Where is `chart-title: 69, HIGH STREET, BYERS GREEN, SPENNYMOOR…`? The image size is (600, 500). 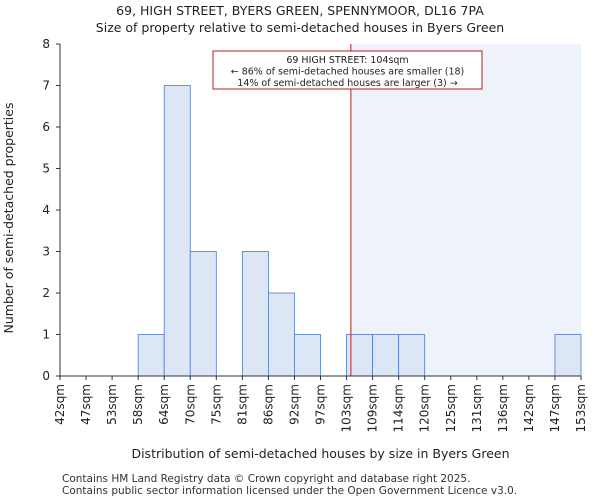
chart-title: 69, HIGH STREET, BYERS GREEN, SPENNYMOOR… is located at coordinates (300, 10).